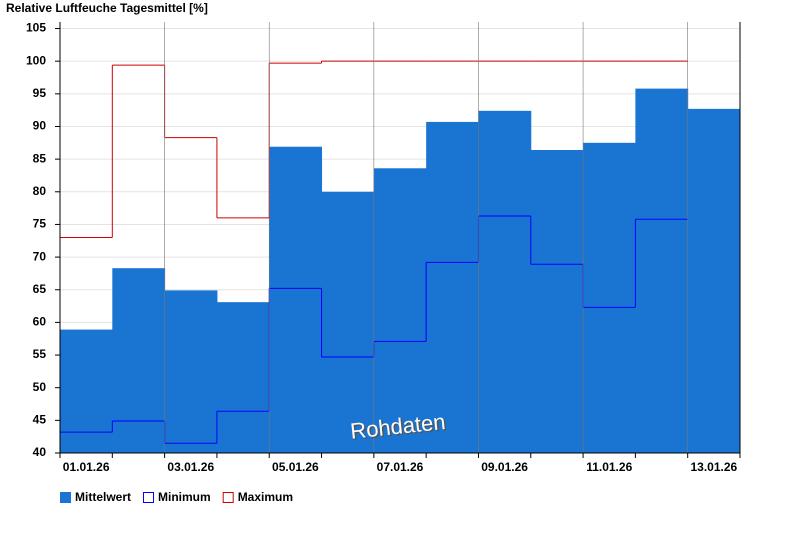 The height and width of the screenshot is (550, 800). Describe the element at coordinates (40, 191) in the screenshot. I see `y-tick-label: 80` at that location.